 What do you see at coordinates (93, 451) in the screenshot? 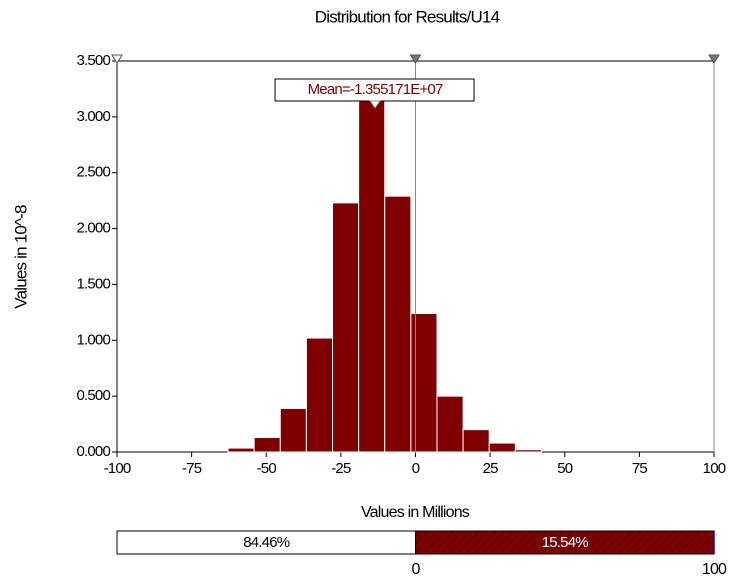
I see `y-tick-label: 0.000` at bounding box center [93, 451].